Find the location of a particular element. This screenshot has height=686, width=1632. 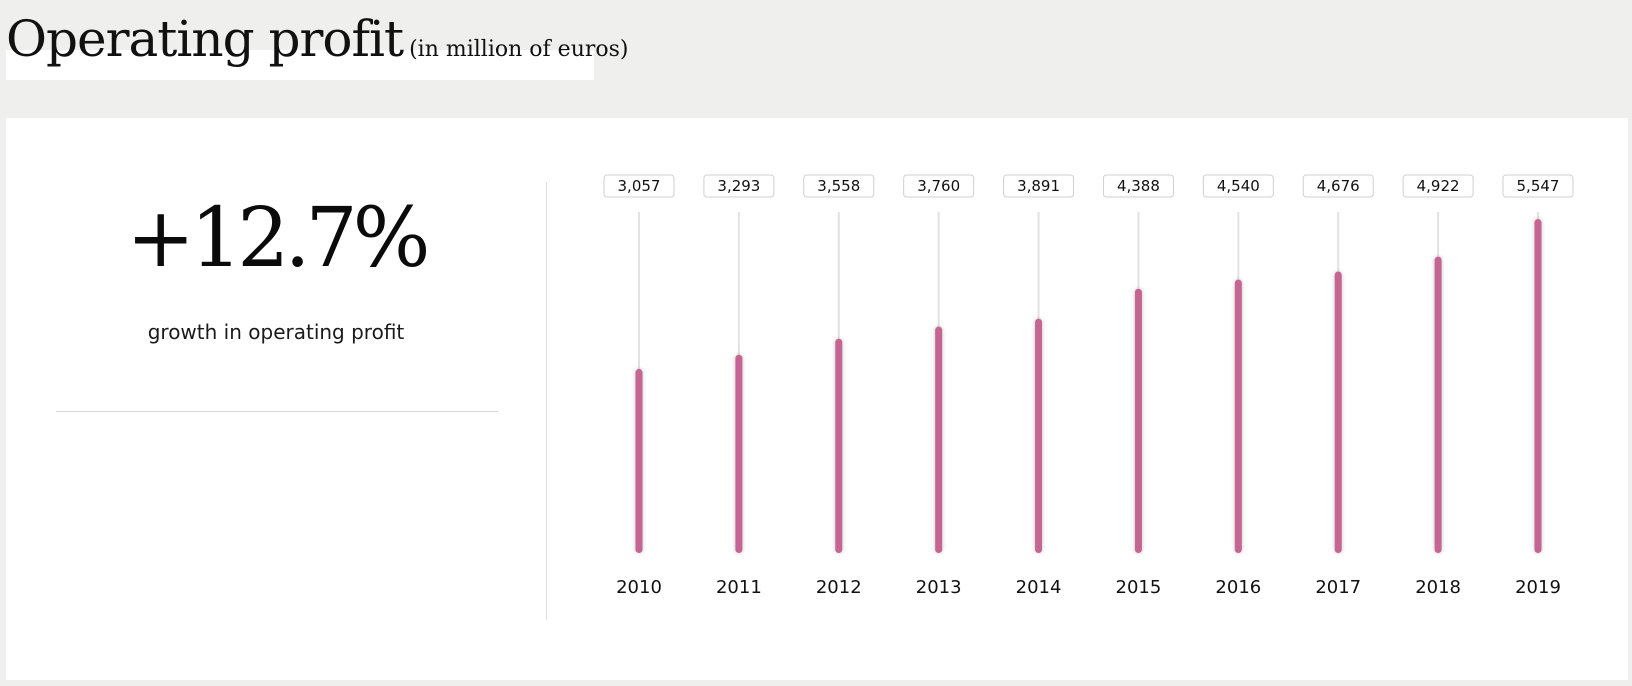

bar-2010 is located at coordinates (639, 460).